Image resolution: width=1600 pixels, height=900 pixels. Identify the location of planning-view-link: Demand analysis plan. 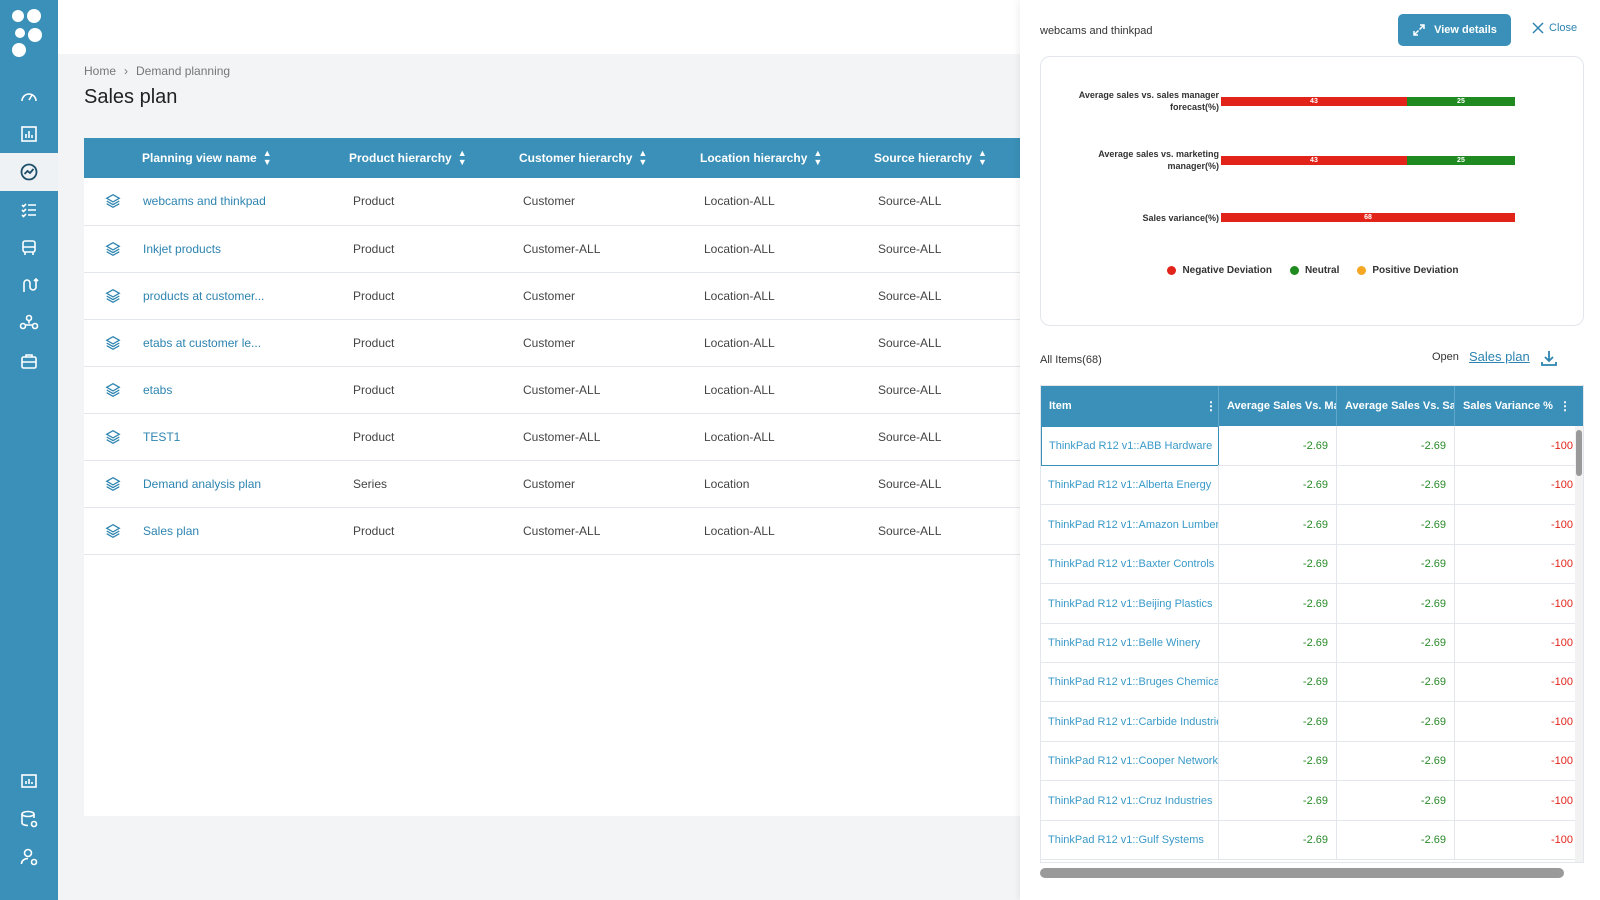
(202, 483).